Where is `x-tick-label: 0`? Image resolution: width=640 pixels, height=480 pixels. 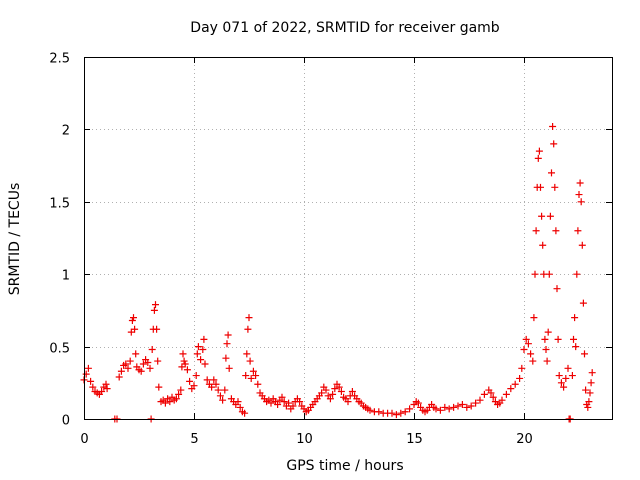
x-tick-label: 0 is located at coordinates (84, 439).